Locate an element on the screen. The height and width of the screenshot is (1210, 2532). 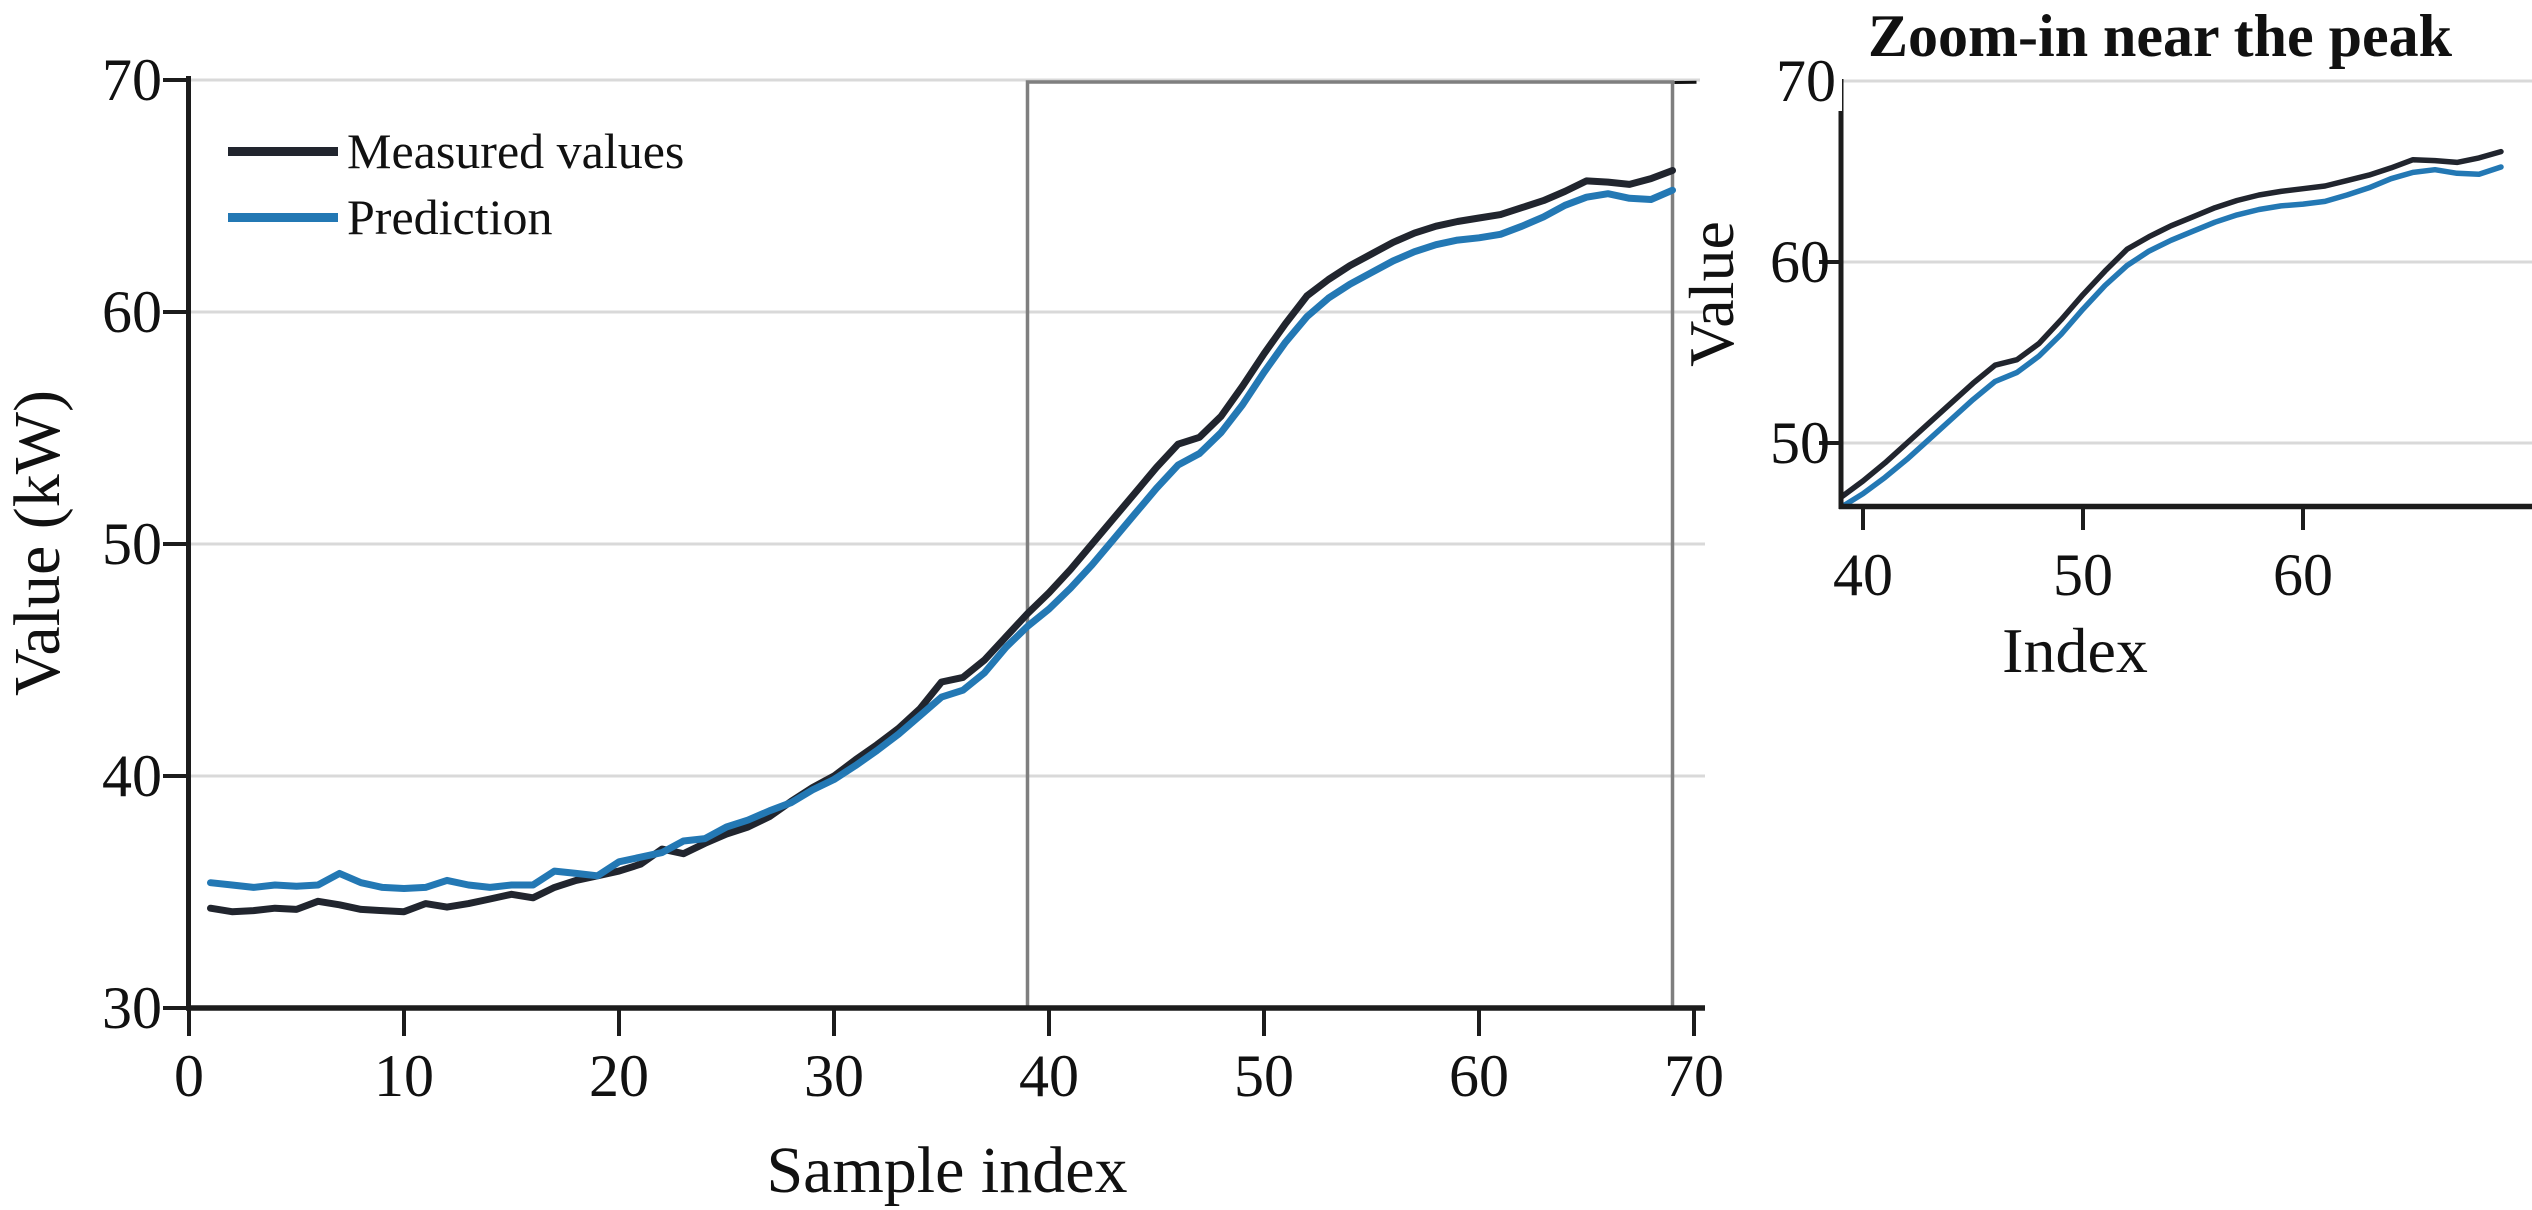
main-x-tick-label: 0 is located at coordinates (189, 1076).